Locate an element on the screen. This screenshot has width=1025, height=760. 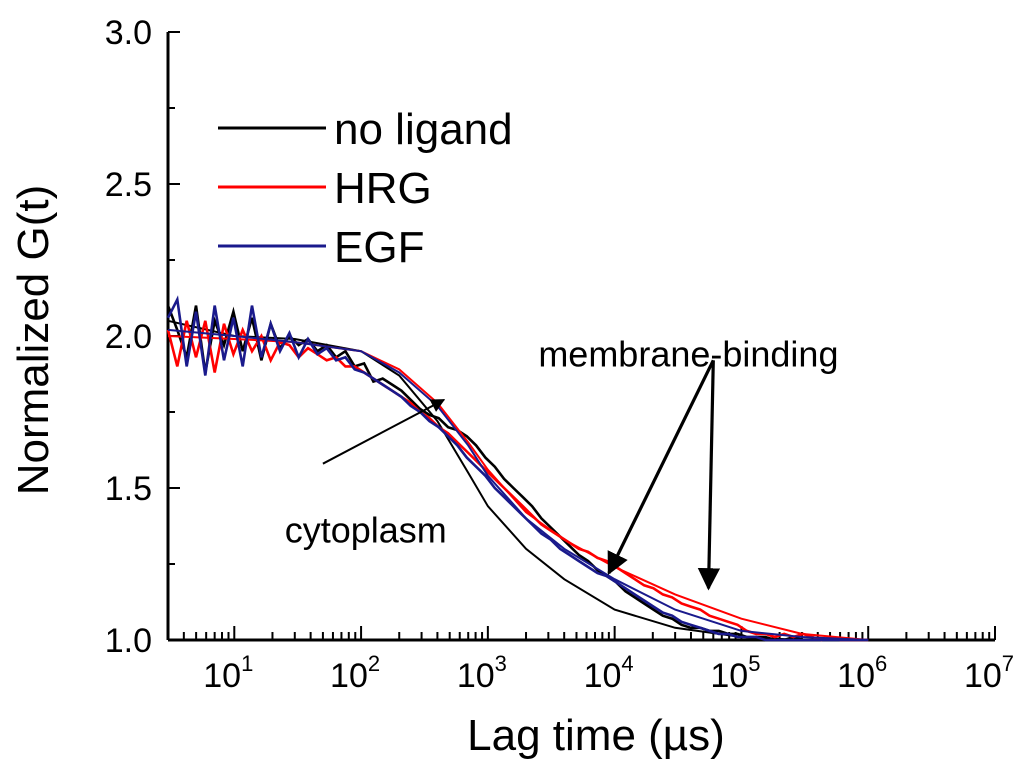
x-tick-label: 10¹ is located at coordinates (228, 673).